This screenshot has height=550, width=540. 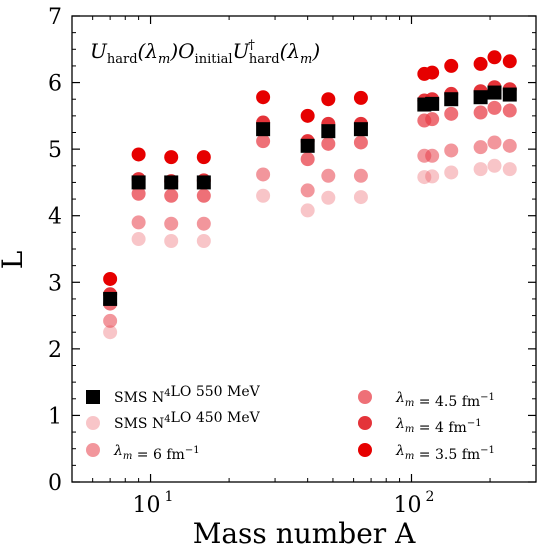 What do you see at coordinates (445, 400) in the screenshot?
I see `legend-label: λm = 4.5 fm−1` at bounding box center [445, 400].